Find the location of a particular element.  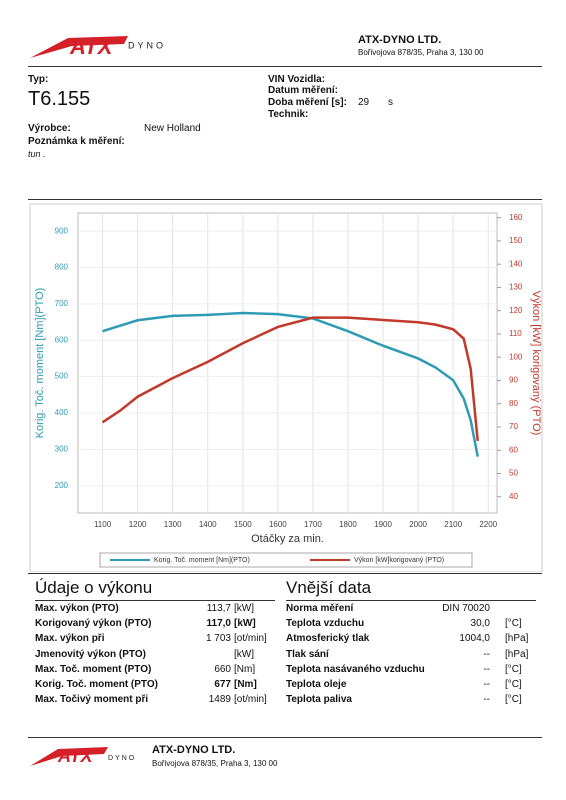

row-label: Korigovaný výkon (PTO) is located at coordinates (93, 624).